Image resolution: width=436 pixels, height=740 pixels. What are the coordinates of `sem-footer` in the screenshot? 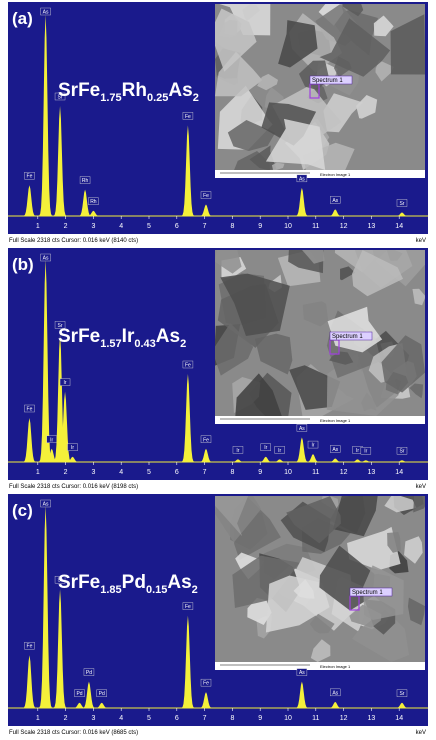 It's located at (320, 666).